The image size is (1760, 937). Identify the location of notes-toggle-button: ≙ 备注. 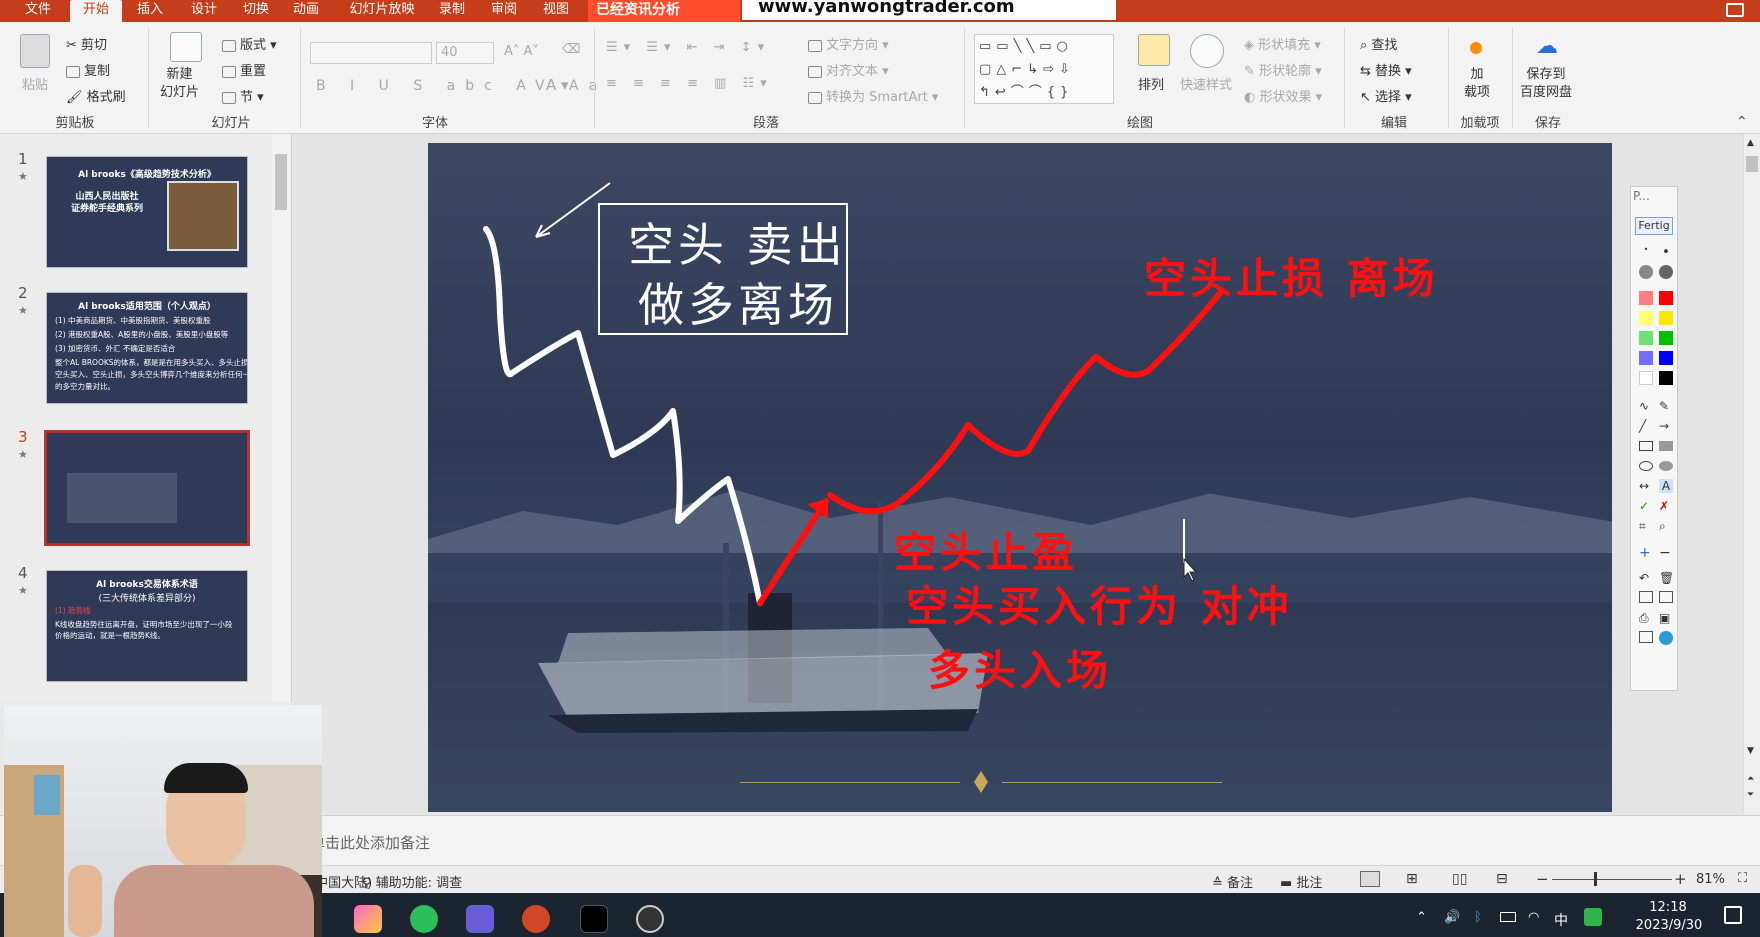
(1233, 883).